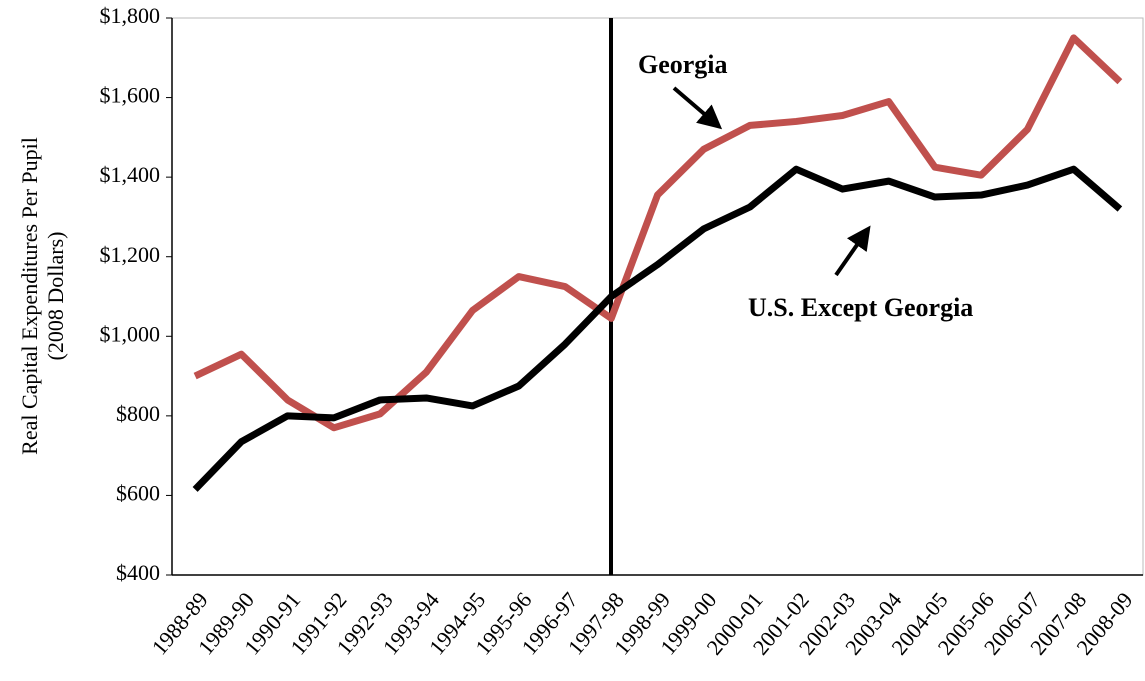 The image size is (1145, 681). What do you see at coordinates (29, 296) in the screenshot?
I see `y-axis-label: Real Capital Expenditures Per Pupil` at bounding box center [29, 296].